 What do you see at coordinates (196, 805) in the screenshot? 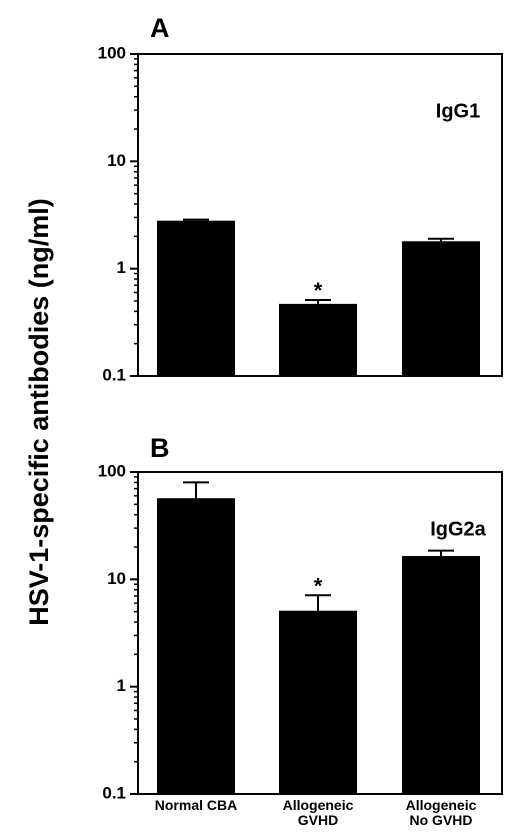
I see `x-category-label: Normal CBA` at bounding box center [196, 805].